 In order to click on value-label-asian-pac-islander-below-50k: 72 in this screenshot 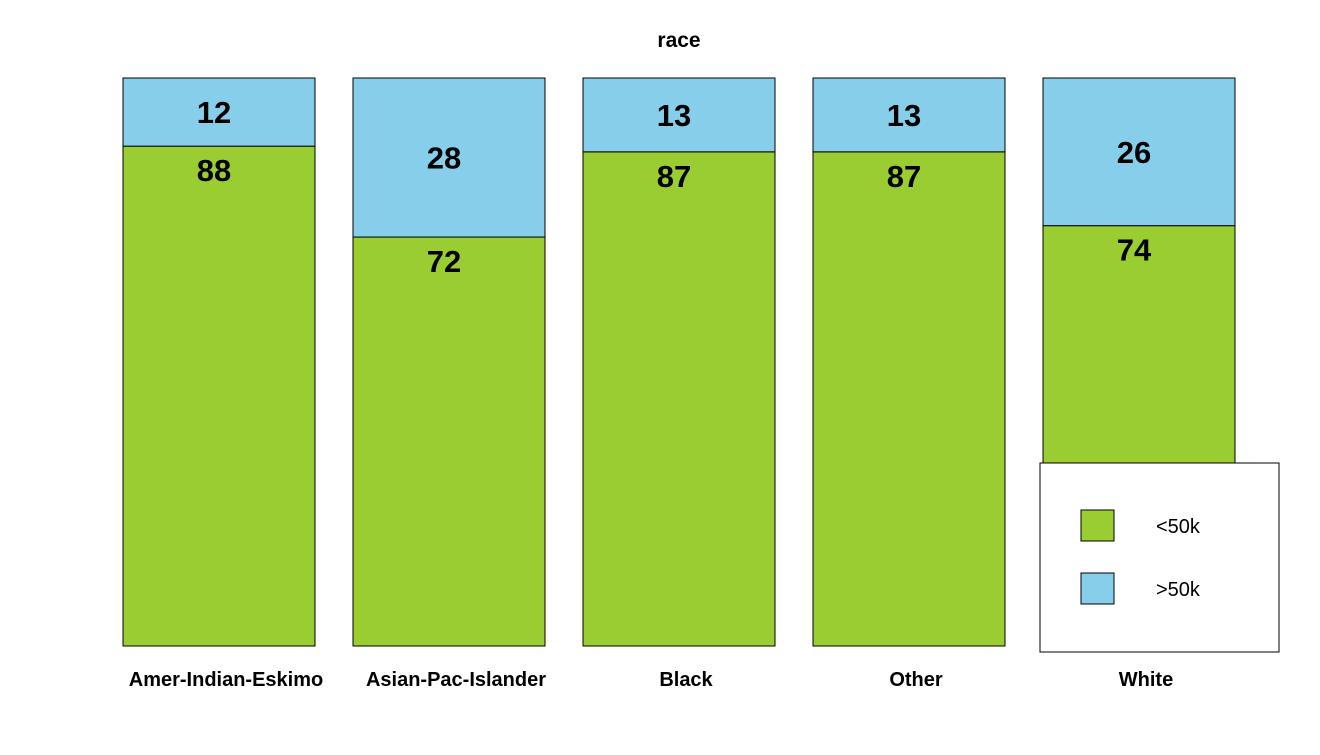, I will do `click(444, 261)`.